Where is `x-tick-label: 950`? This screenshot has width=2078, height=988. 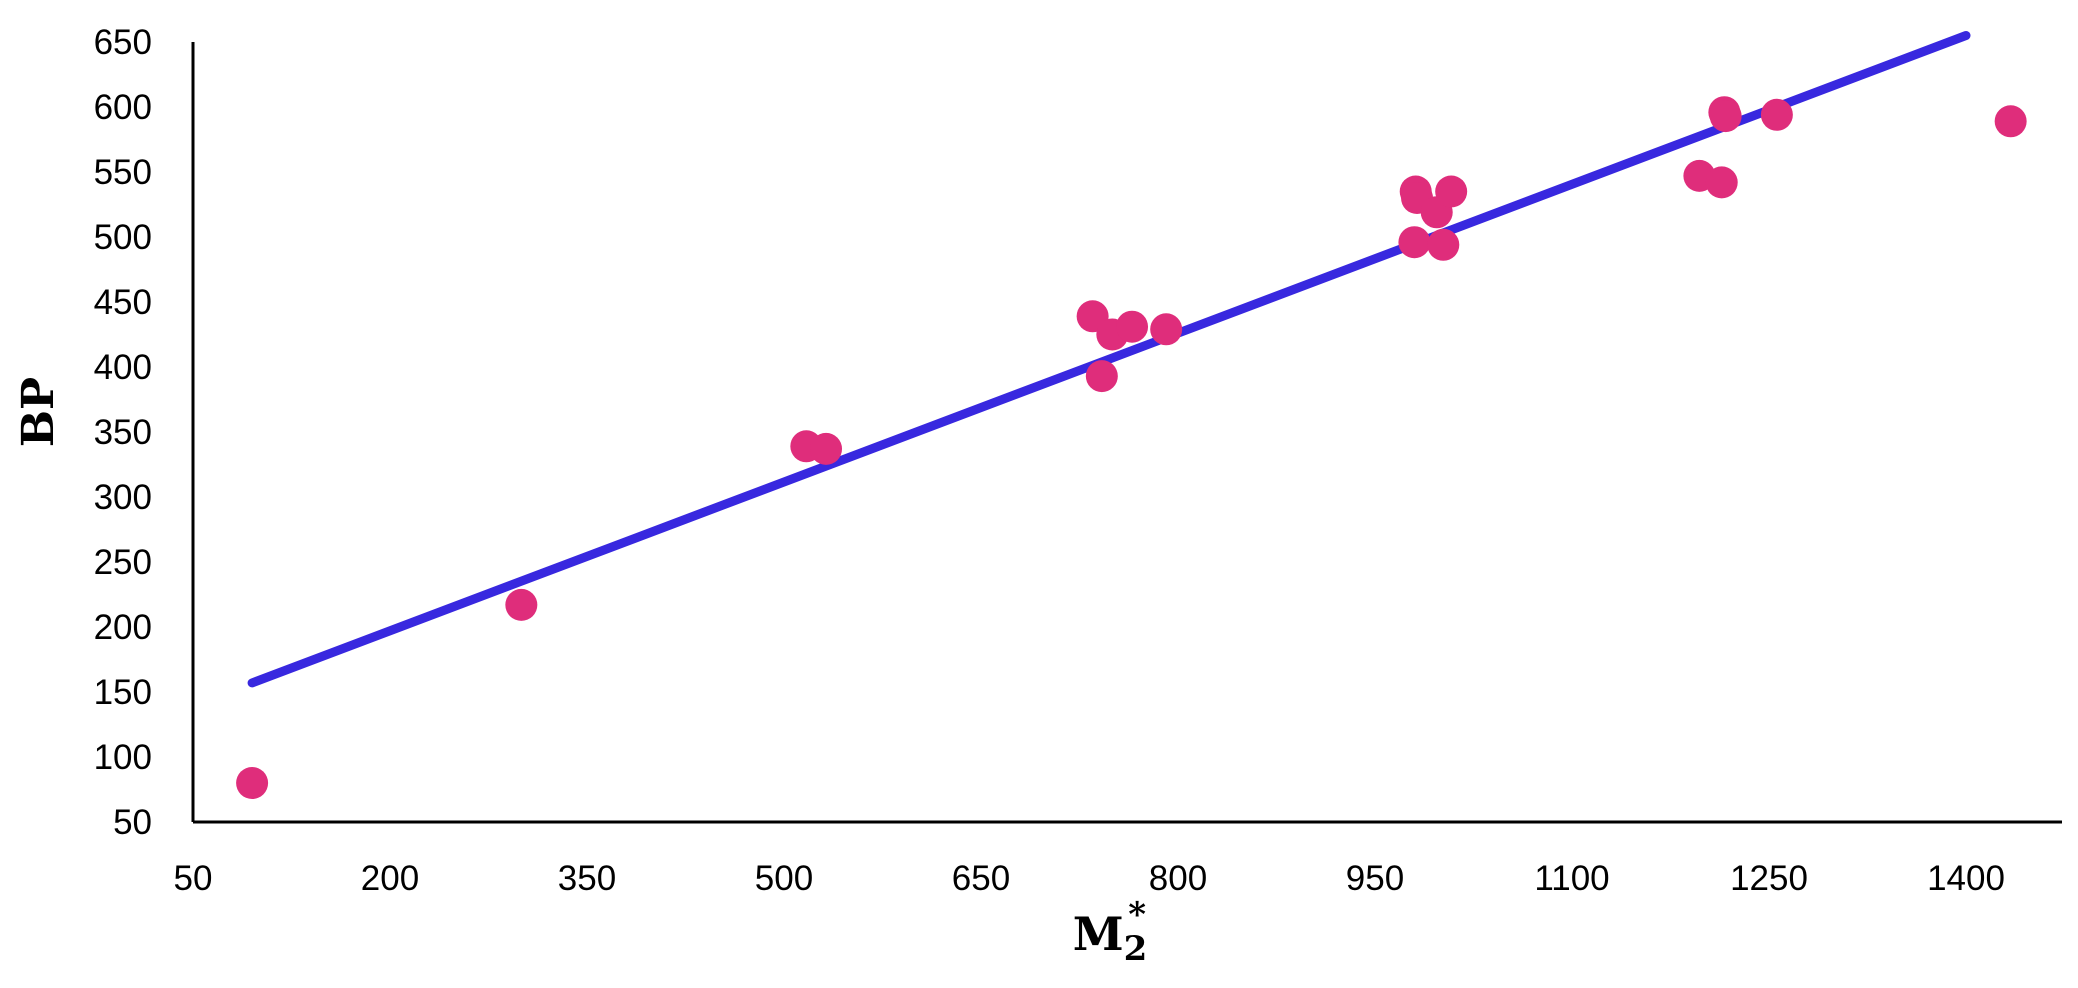 x-tick-label: 950 is located at coordinates (1375, 878).